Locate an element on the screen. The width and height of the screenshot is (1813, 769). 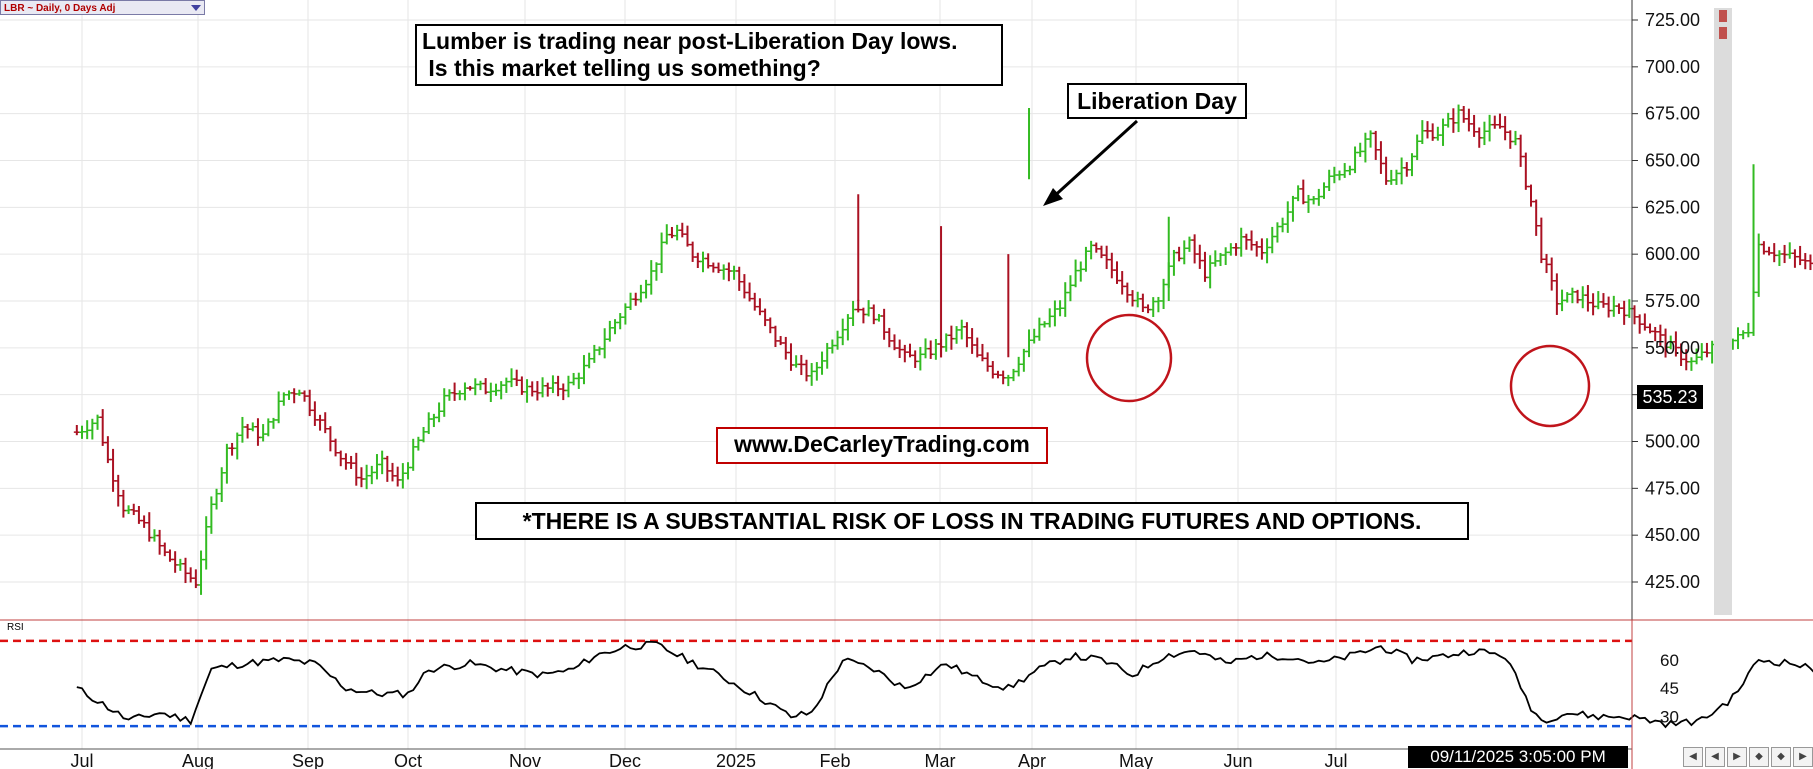
y-tick-label: 550.00 is located at coordinates (1672, 348).